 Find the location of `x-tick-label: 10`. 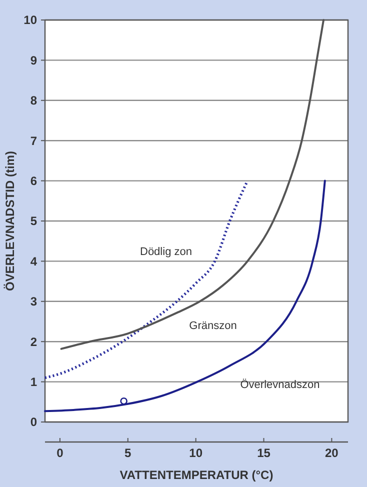

x-tick-label: 10 is located at coordinates (196, 453).